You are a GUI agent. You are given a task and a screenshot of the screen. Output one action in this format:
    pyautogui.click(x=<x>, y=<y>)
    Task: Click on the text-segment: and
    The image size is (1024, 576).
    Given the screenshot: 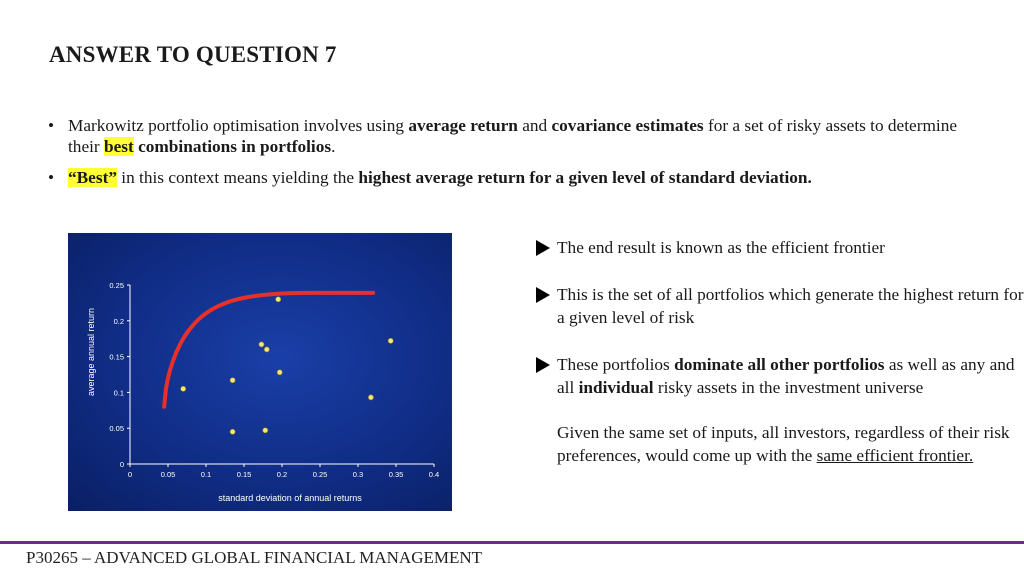 What is the action you would take?
    pyautogui.click(x=534, y=125)
    